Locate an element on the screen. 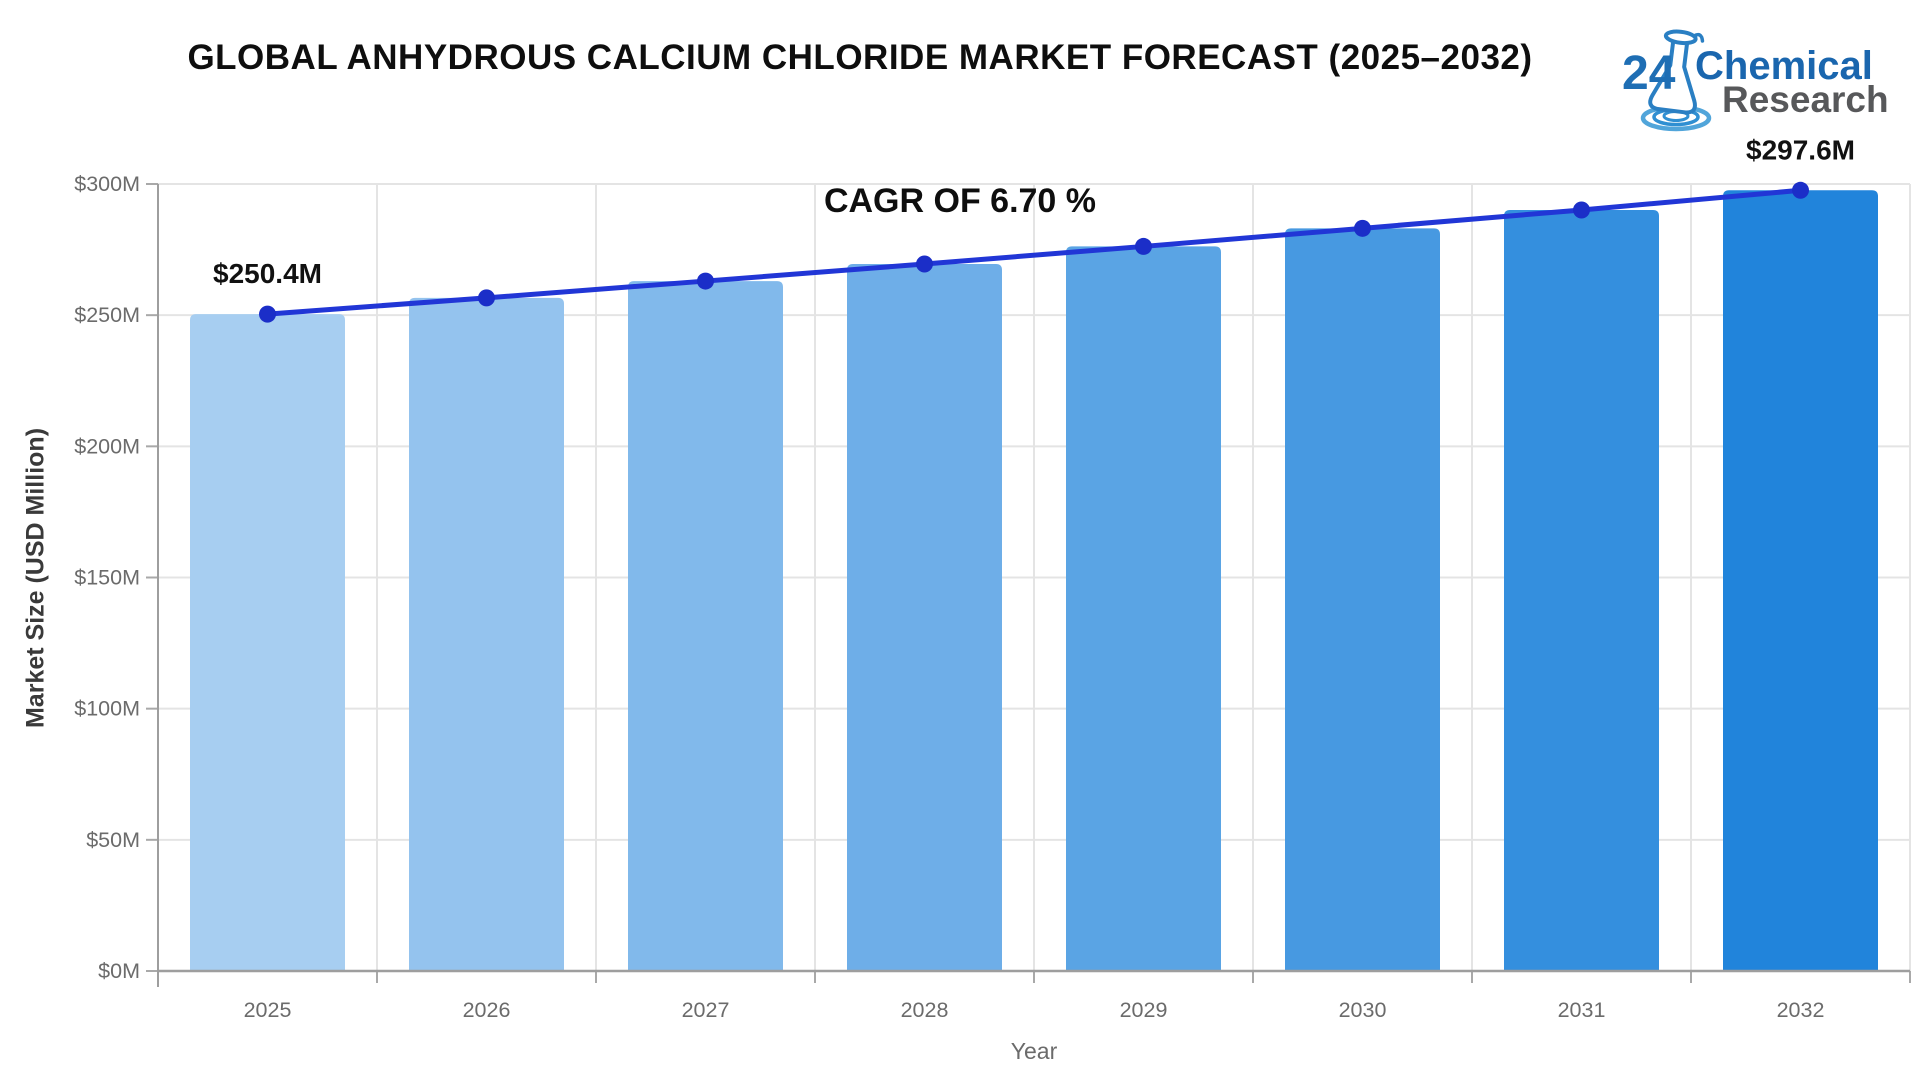 Image resolution: width=1920 pixels, height=1080 pixels. x-tick-label-2028: 2028 is located at coordinates (925, 1010).